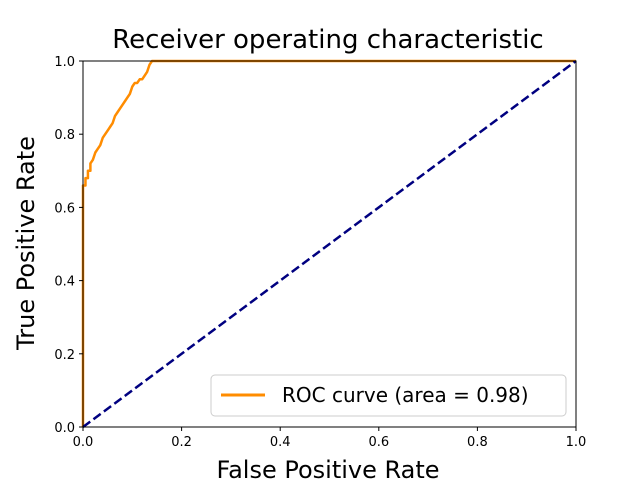  What do you see at coordinates (64, 62) in the screenshot?
I see `y-tick-label: 1.0` at bounding box center [64, 62].